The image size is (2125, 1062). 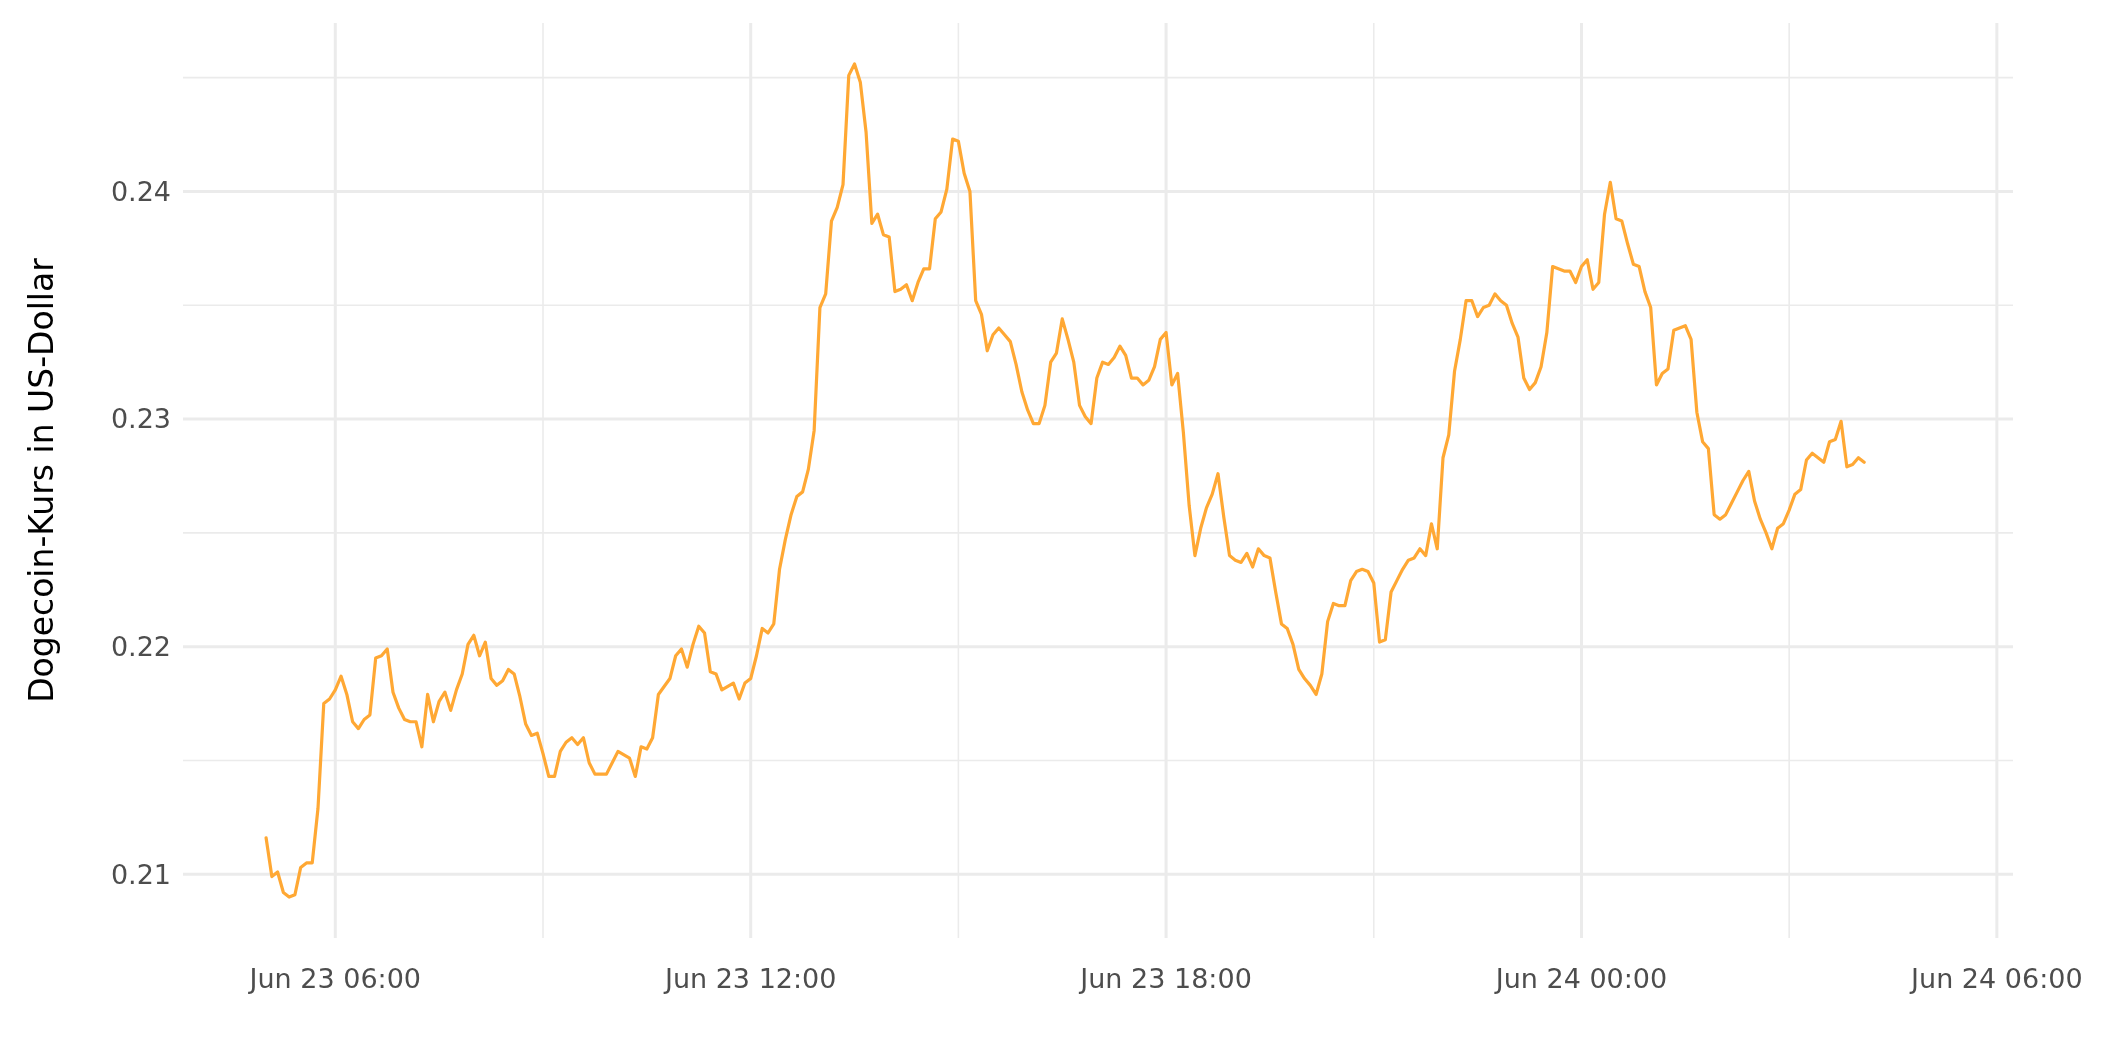 What do you see at coordinates (334, 978) in the screenshot?
I see `x-tick-label: Jun 23 06:00` at bounding box center [334, 978].